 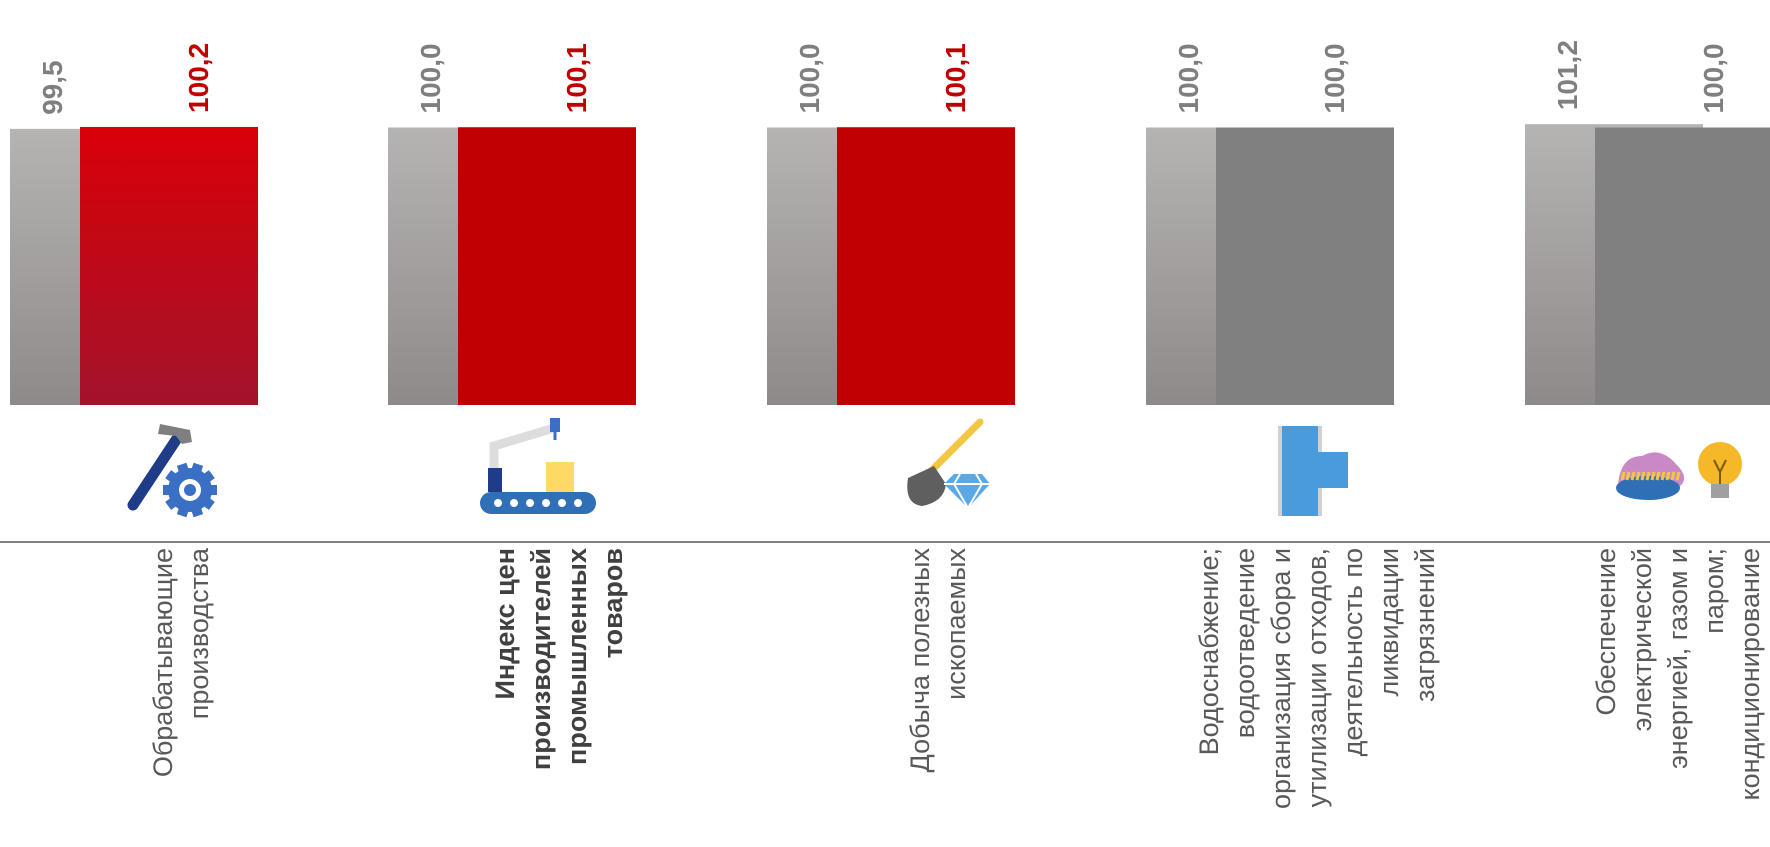 I want to click on category-label-4-line-2: энергией, газом и, so click(x=1678, y=658).